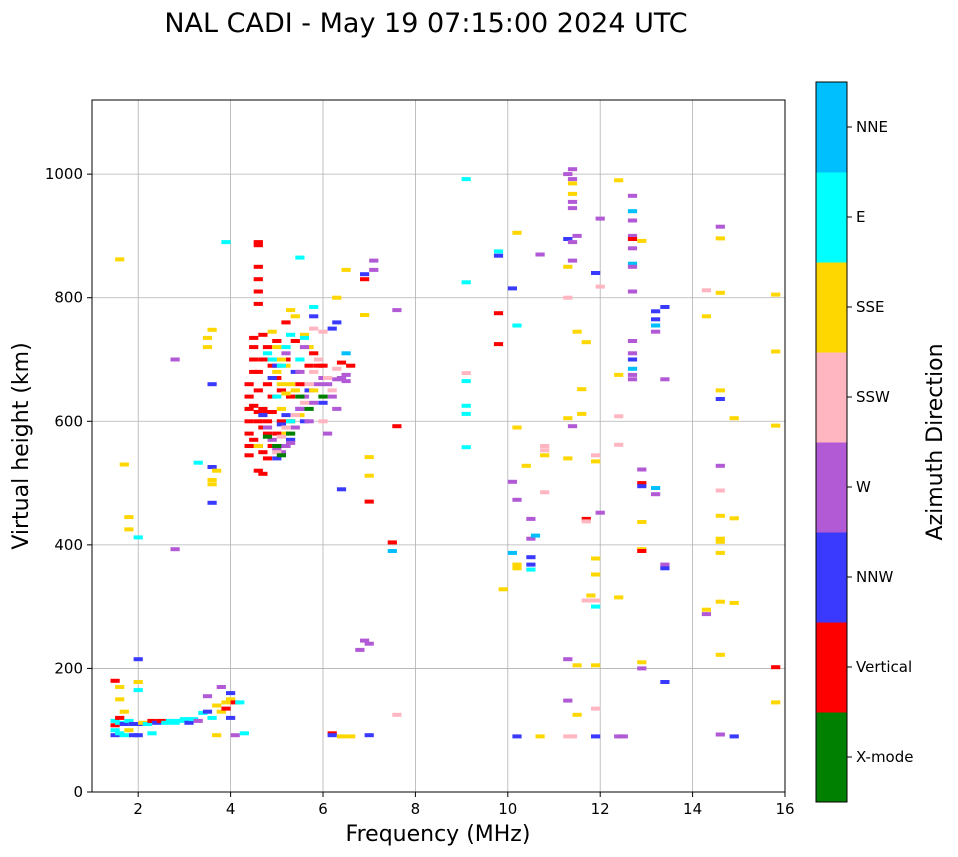 This screenshot has width=958, height=857. What do you see at coordinates (870, 307) in the screenshot?
I see `colorbar-category-label: SSE` at bounding box center [870, 307].